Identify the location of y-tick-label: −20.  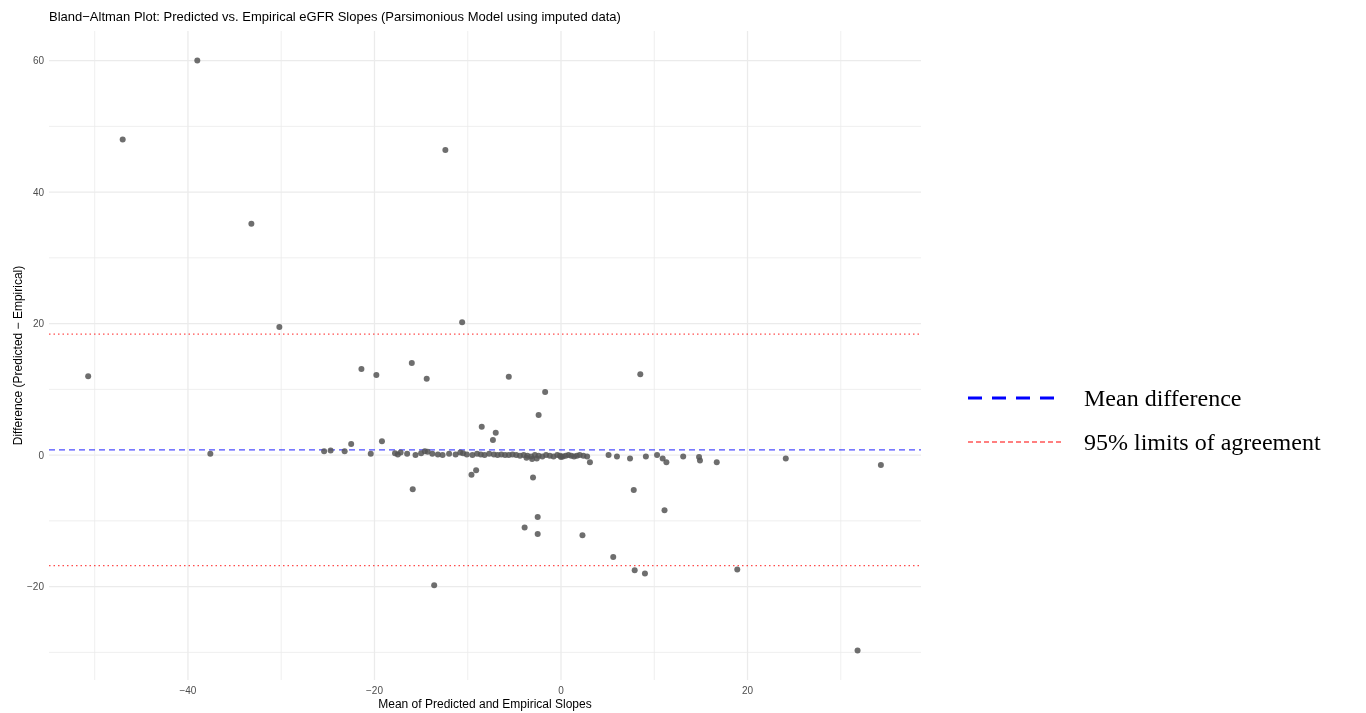
(36, 587).